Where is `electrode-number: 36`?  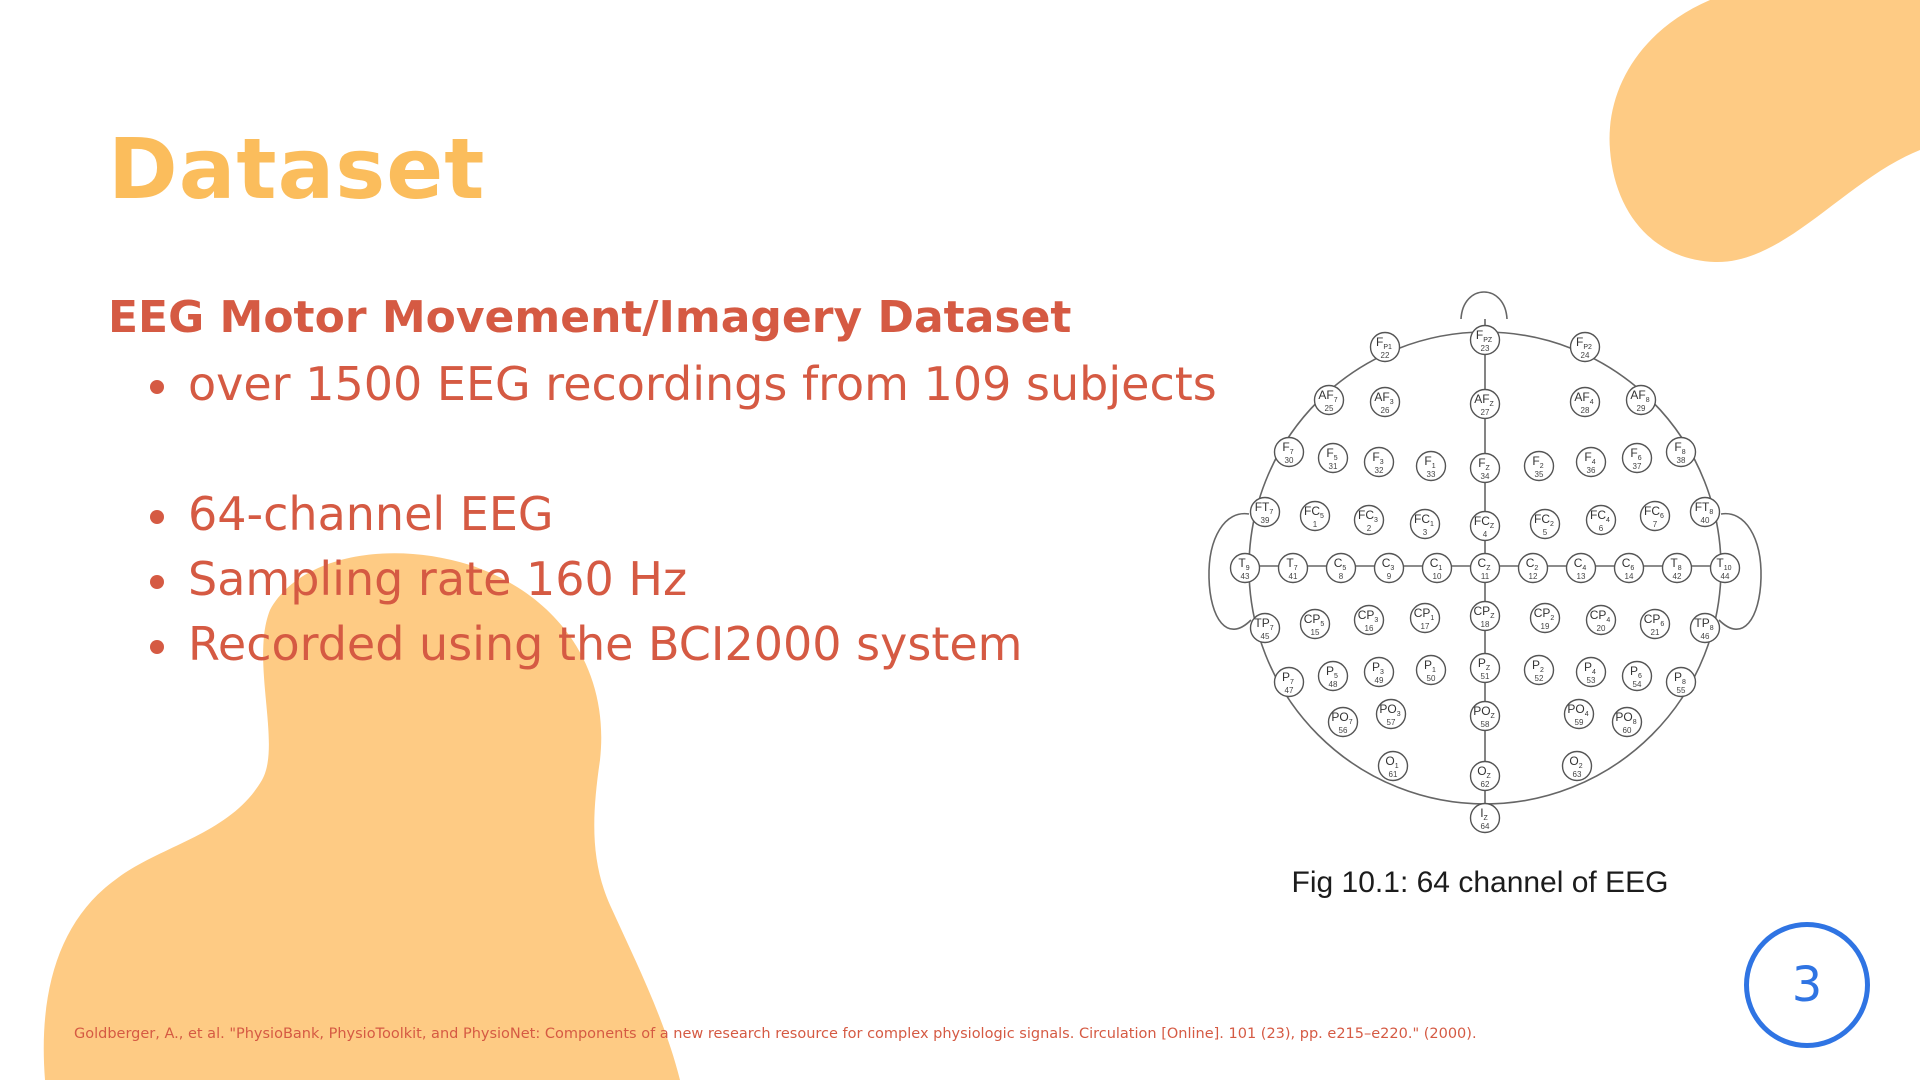
electrode-number: 36 is located at coordinates (1591, 470).